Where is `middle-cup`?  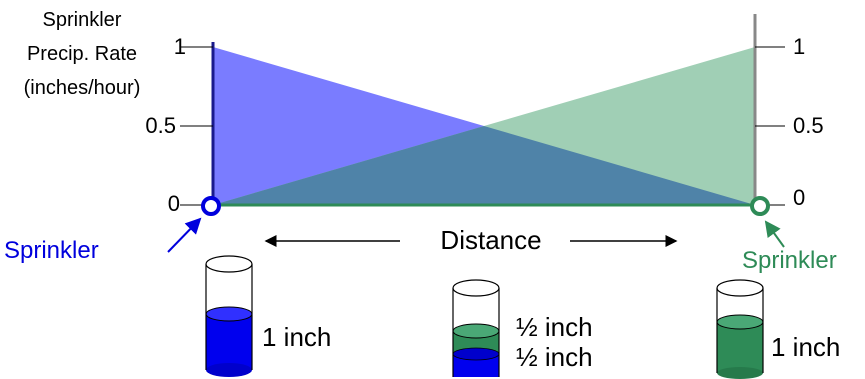 middle-cup is located at coordinates (476, 328).